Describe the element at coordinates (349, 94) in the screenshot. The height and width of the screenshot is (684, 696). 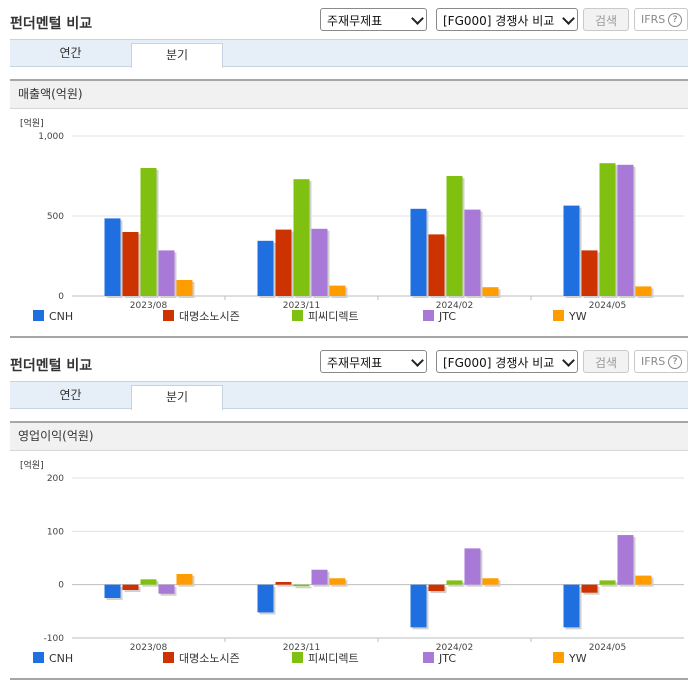
I see `section-title: 매출액(억원)` at that location.